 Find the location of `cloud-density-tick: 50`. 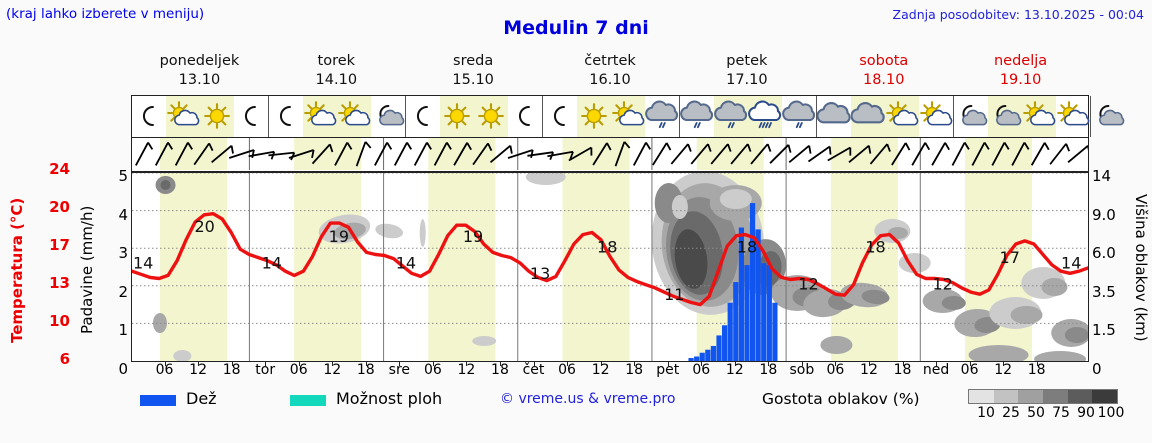

cloud-density-tick: 50 is located at coordinates (1036, 413).